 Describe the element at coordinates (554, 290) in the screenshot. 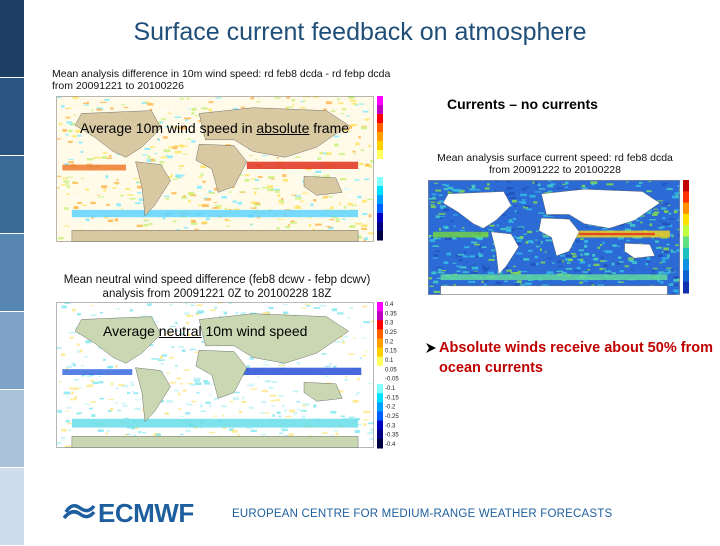

I see `continent` at that location.